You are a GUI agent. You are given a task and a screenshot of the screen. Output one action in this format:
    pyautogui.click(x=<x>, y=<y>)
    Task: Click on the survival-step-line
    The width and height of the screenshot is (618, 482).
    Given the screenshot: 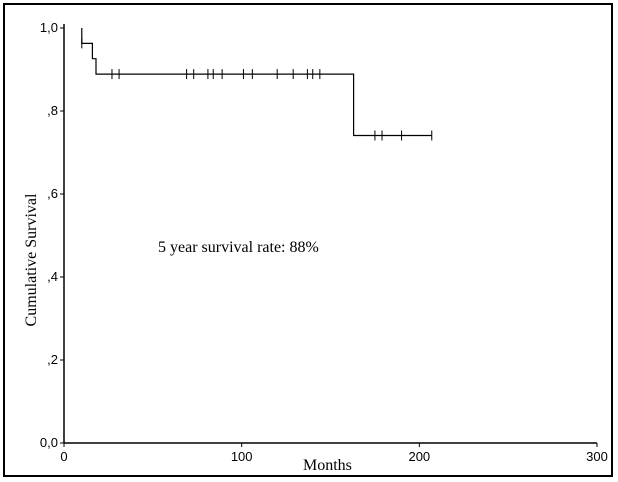 What is the action you would take?
    pyautogui.click(x=256, y=82)
    